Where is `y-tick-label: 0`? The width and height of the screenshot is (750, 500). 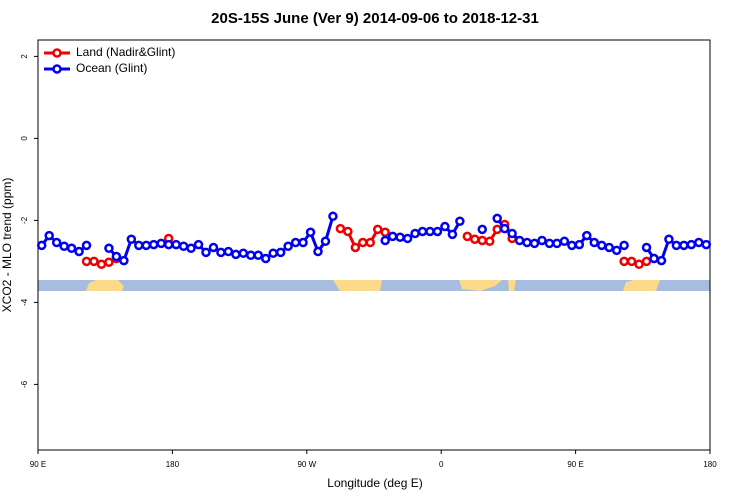 y-tick-label: 0 is located at coordinates (24, 138).